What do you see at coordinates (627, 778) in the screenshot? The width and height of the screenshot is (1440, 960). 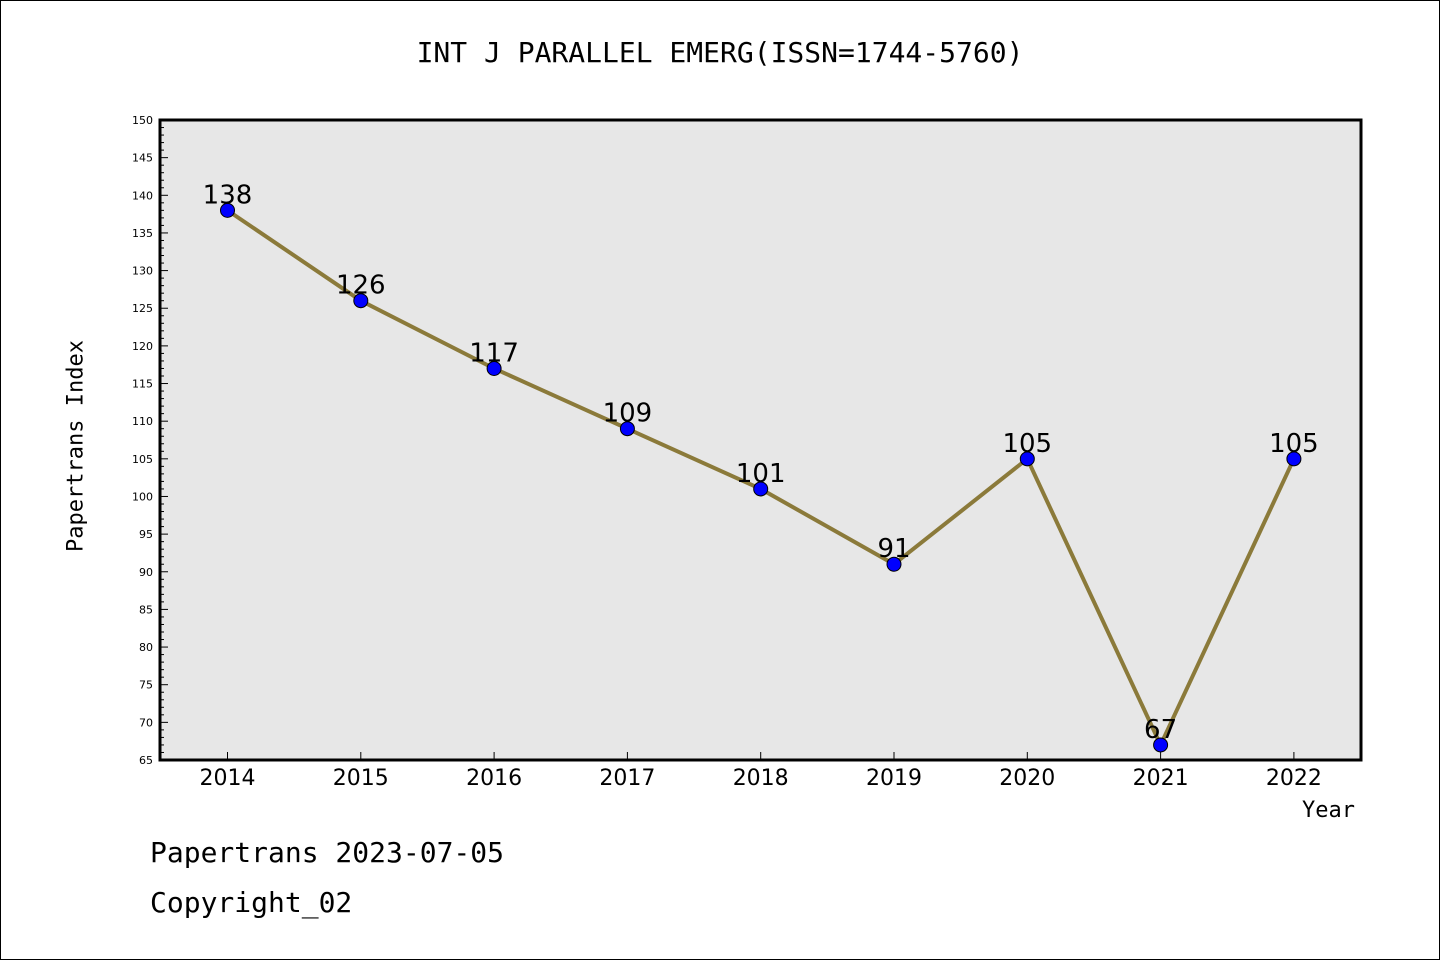 I see `x-tick-label: 2017` at bounding box center [627, 778].